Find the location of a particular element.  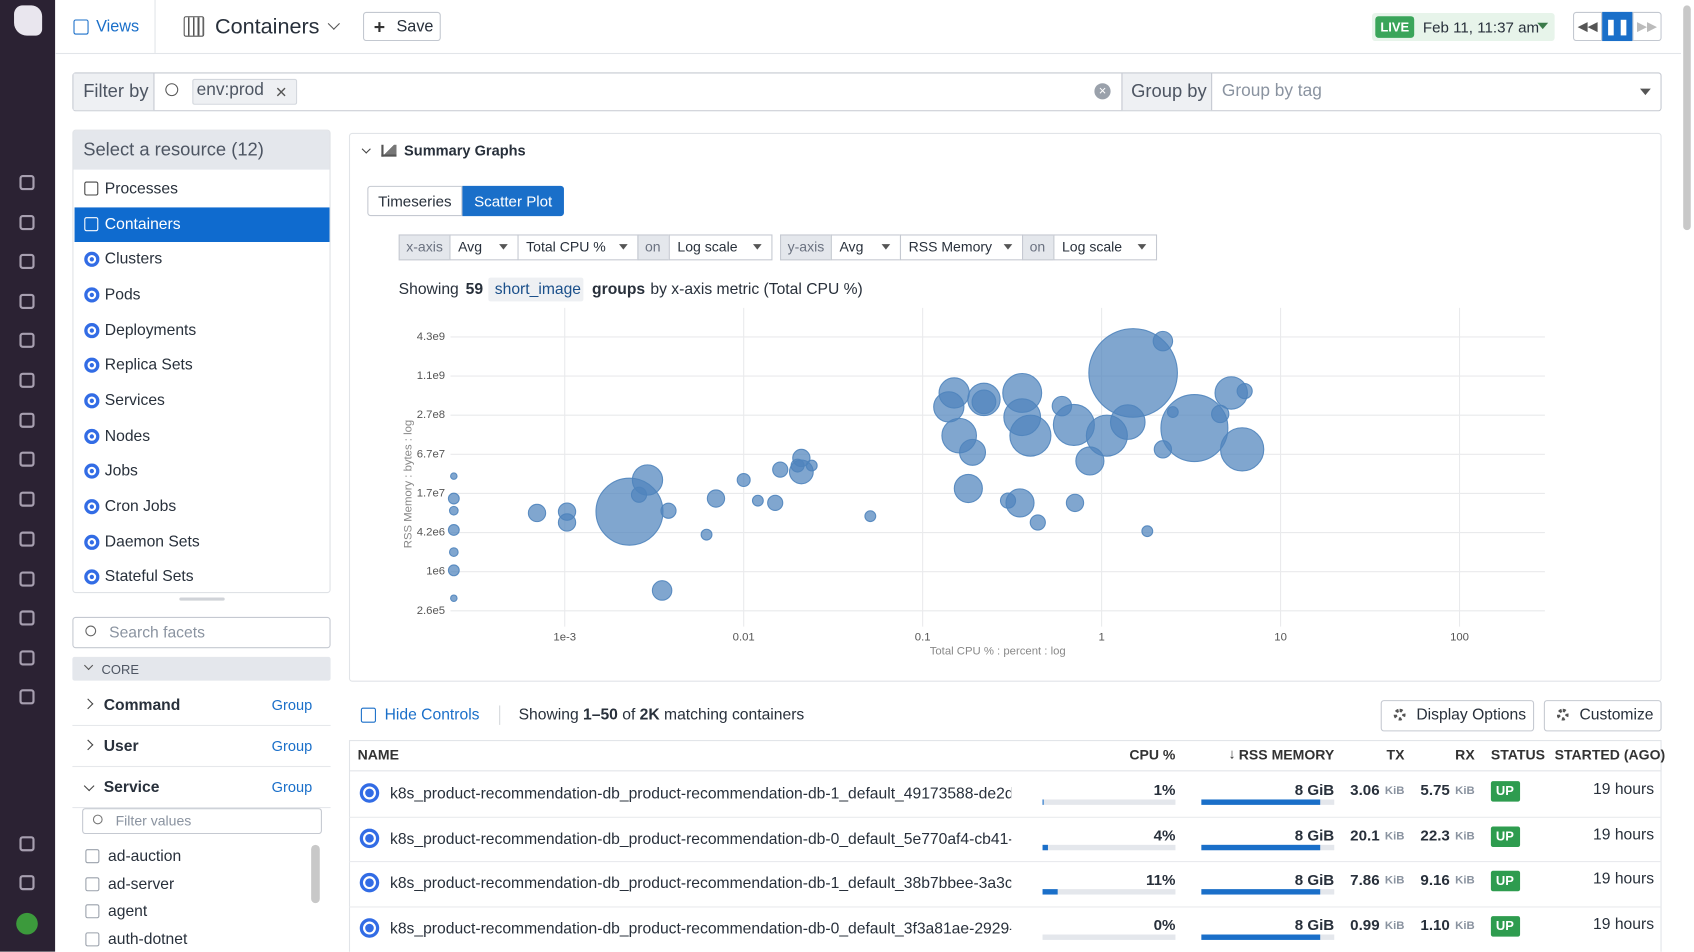

resource-item: Cron Jobs is located at coordinates (140, 506).